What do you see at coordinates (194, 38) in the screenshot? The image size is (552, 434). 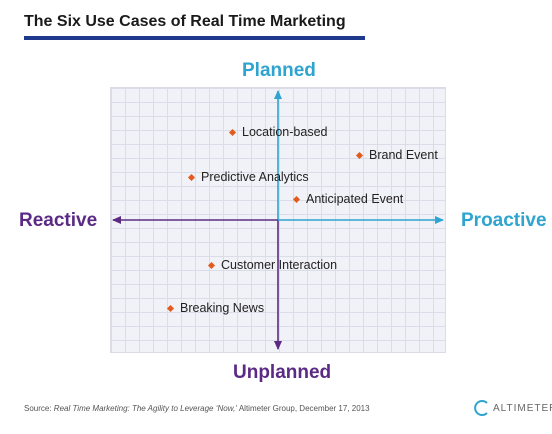 I see `title-underline` at bounding box center [194, 38].